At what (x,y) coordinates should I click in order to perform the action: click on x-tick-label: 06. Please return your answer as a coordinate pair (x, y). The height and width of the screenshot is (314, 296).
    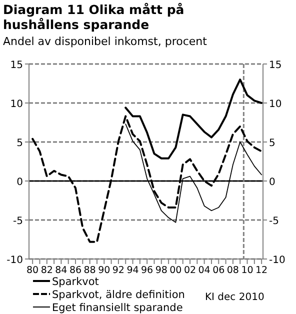
    Looking at the image, I should click on (218, 270).